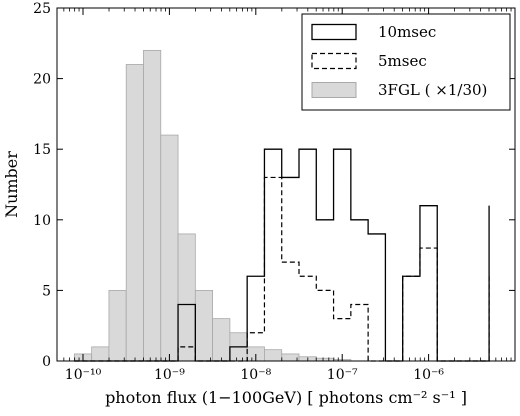 This screenshot has height=416, width=520. Describe the element at coordinates (334, 32) in the screenshot. I see `legend-swatch-solid` at that location.